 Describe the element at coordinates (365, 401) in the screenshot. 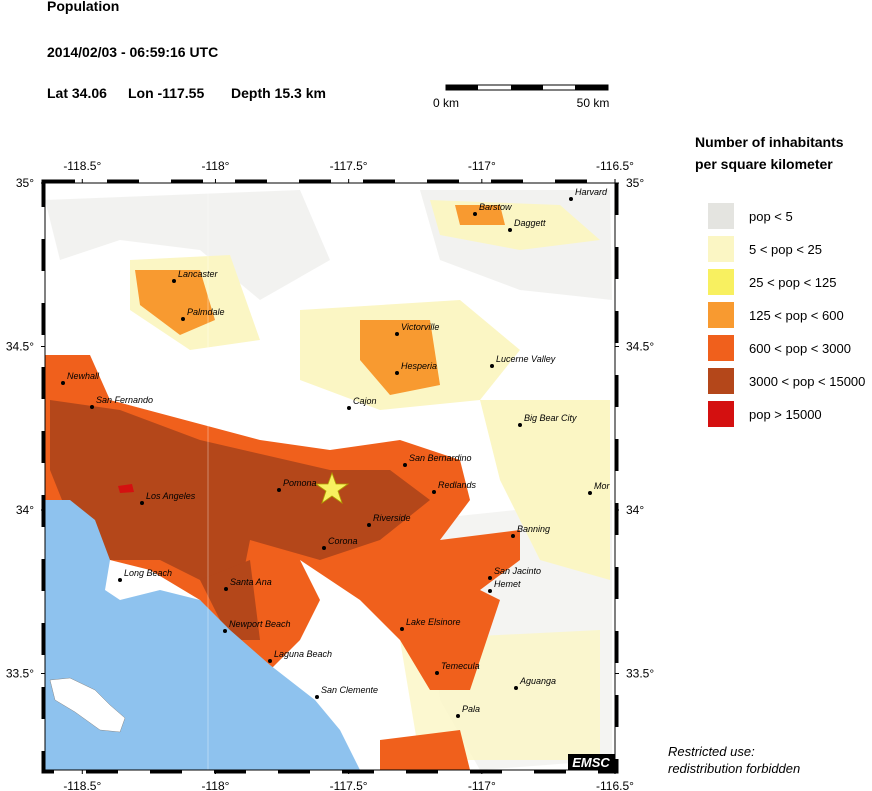

I see `city-label: Cajon` at that location.